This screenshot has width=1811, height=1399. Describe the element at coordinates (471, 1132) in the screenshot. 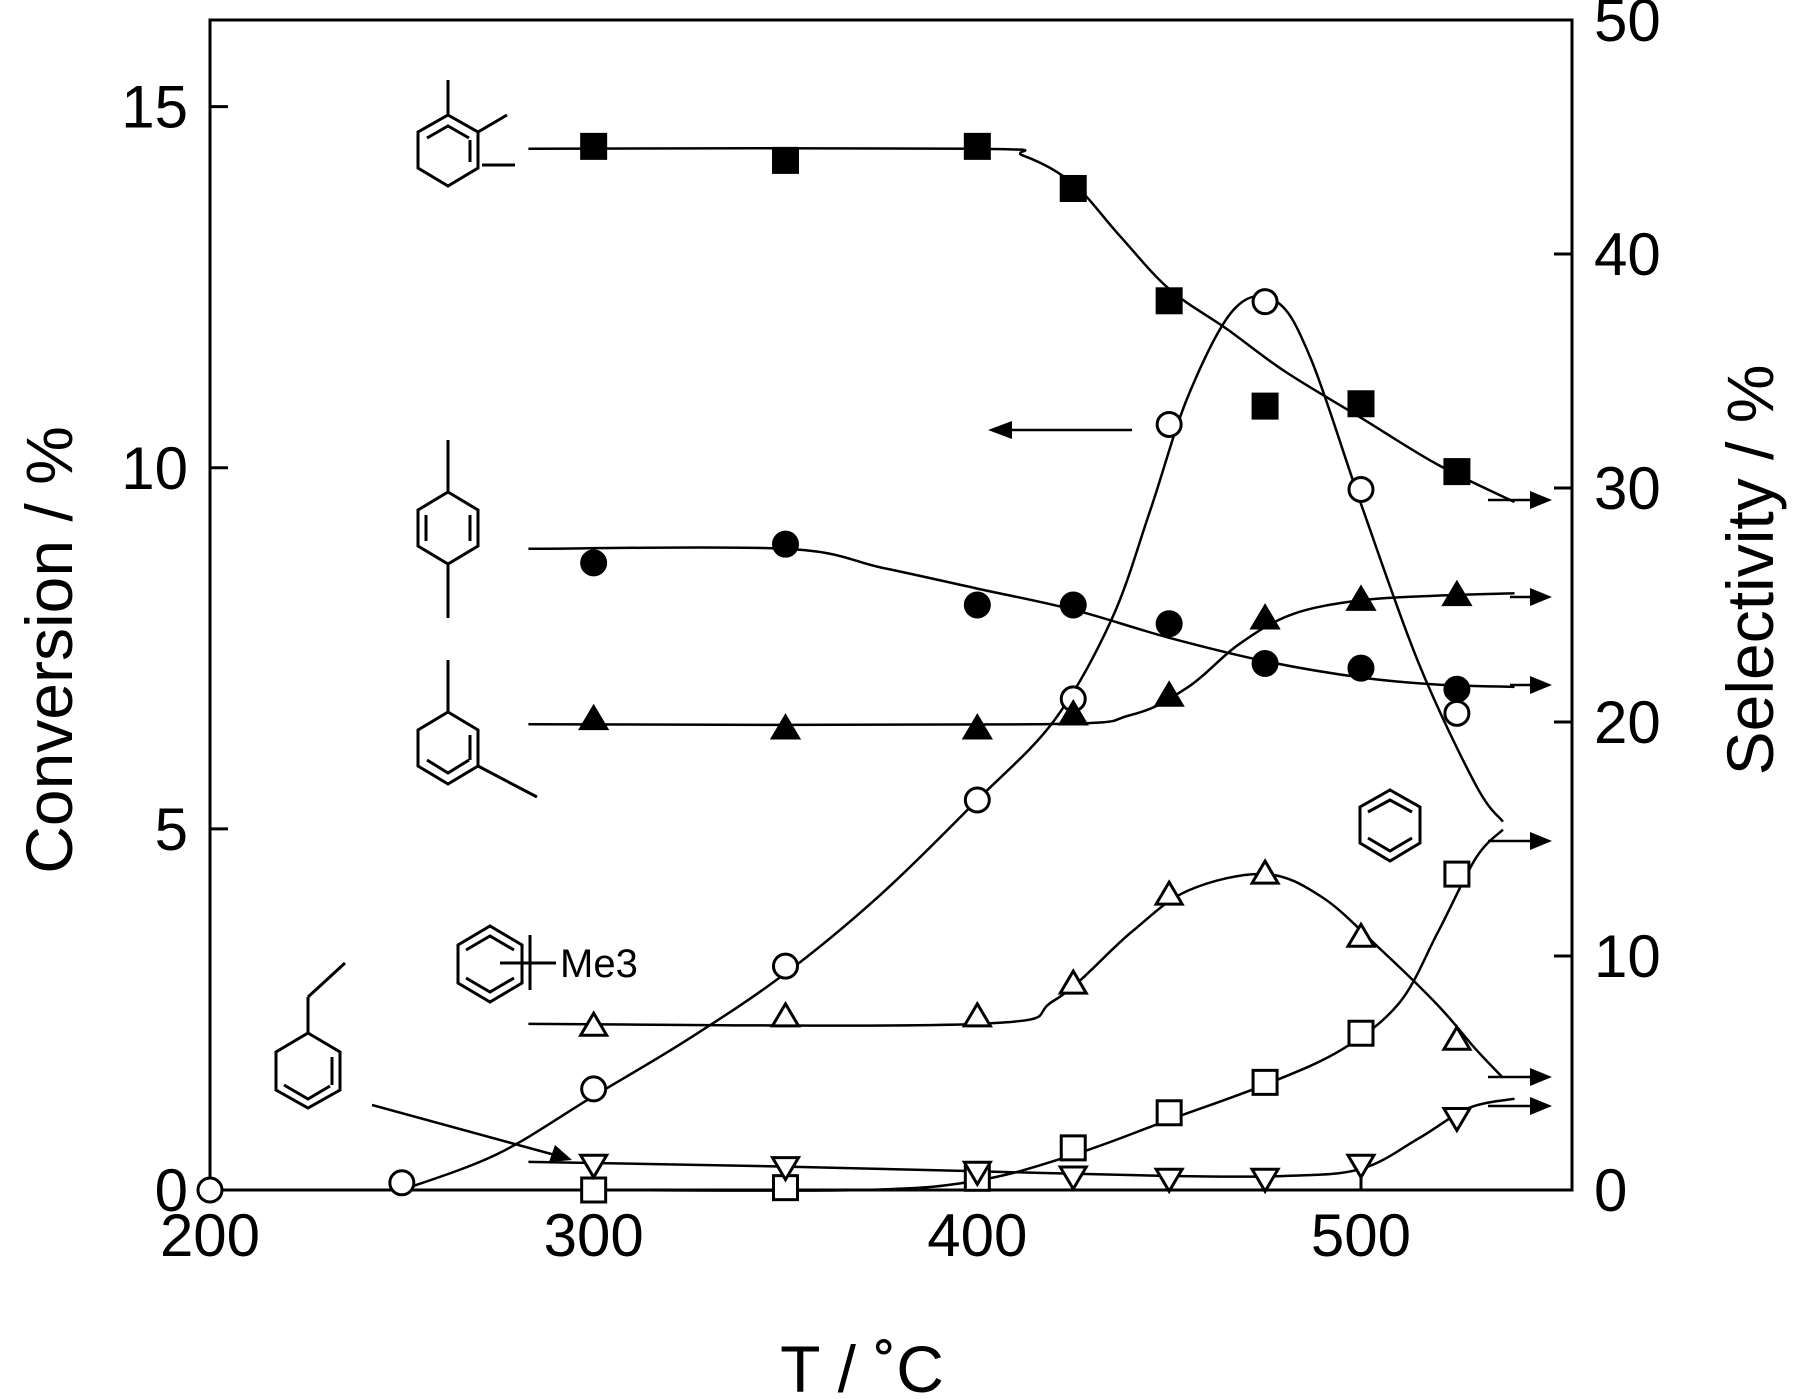

I see `arrow-ethylbenzene-to-curve` at that location.